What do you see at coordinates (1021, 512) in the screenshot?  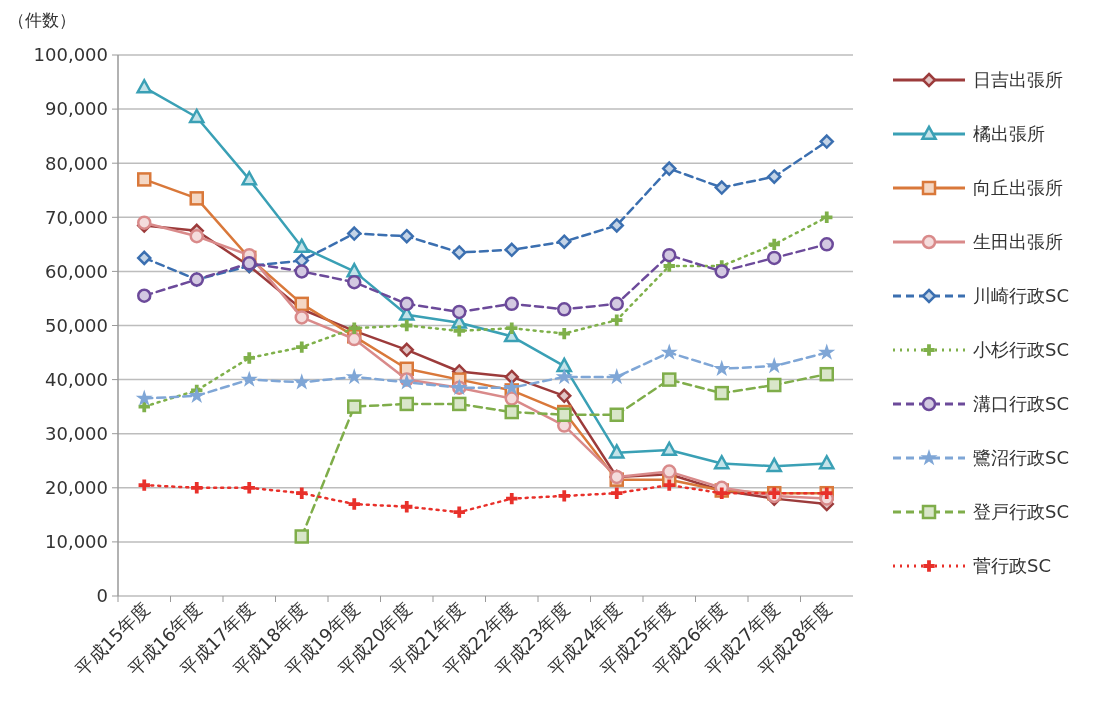 I see `legend-label: 登戸行政SC` at bounding box center [1021, 512].